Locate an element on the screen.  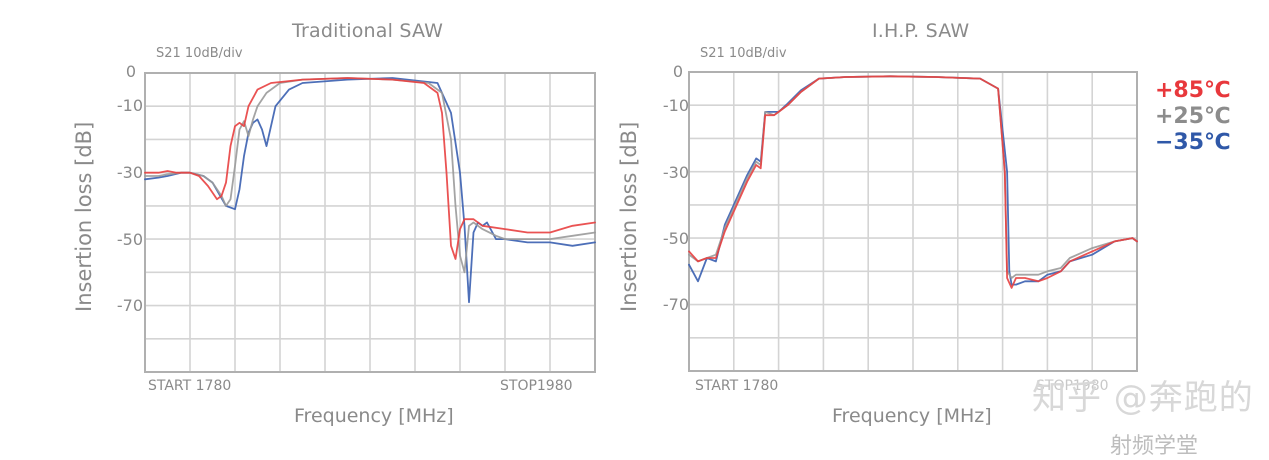
left-ytick-0: 0 is located at coordinates (130, 71).